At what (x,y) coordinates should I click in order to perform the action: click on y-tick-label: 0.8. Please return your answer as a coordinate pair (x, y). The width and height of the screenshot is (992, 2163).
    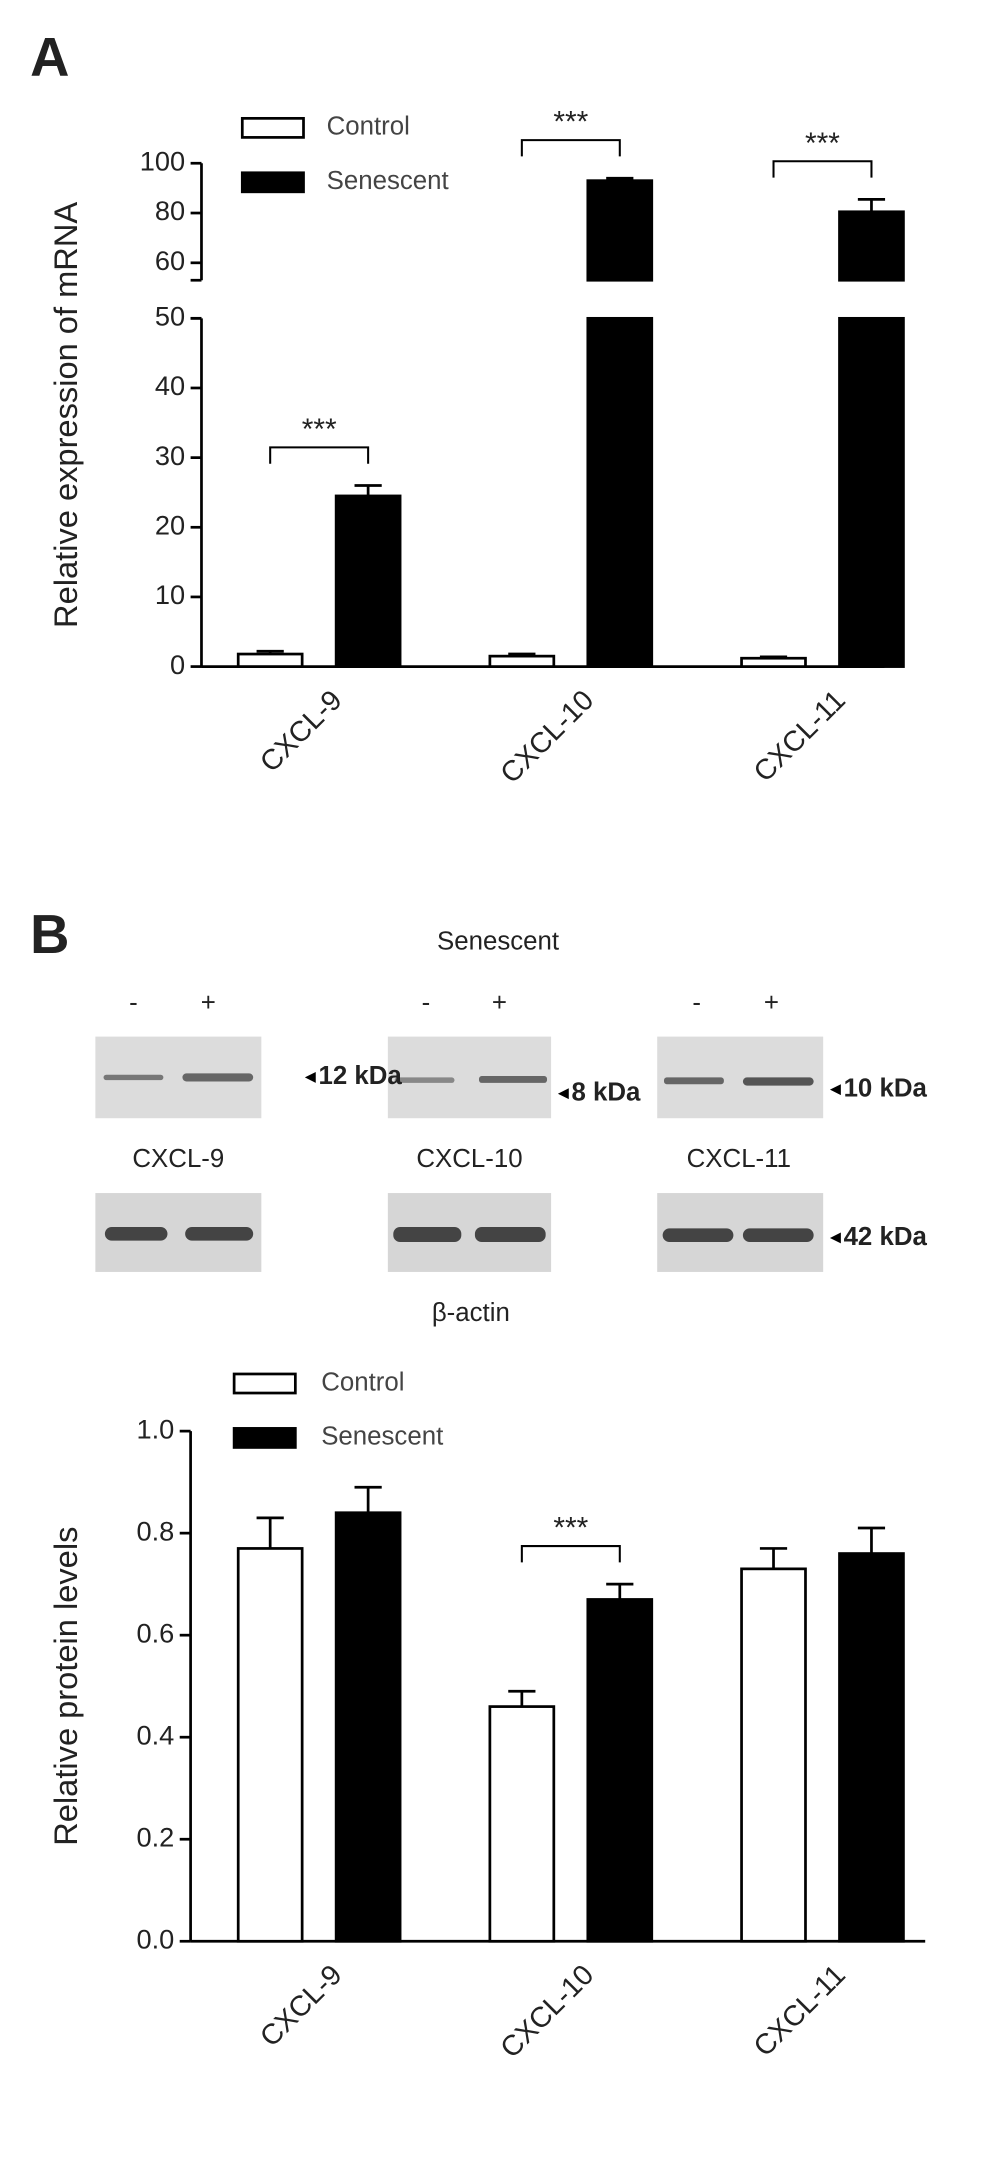
    Looking at the image, I should click on (155, 1530).